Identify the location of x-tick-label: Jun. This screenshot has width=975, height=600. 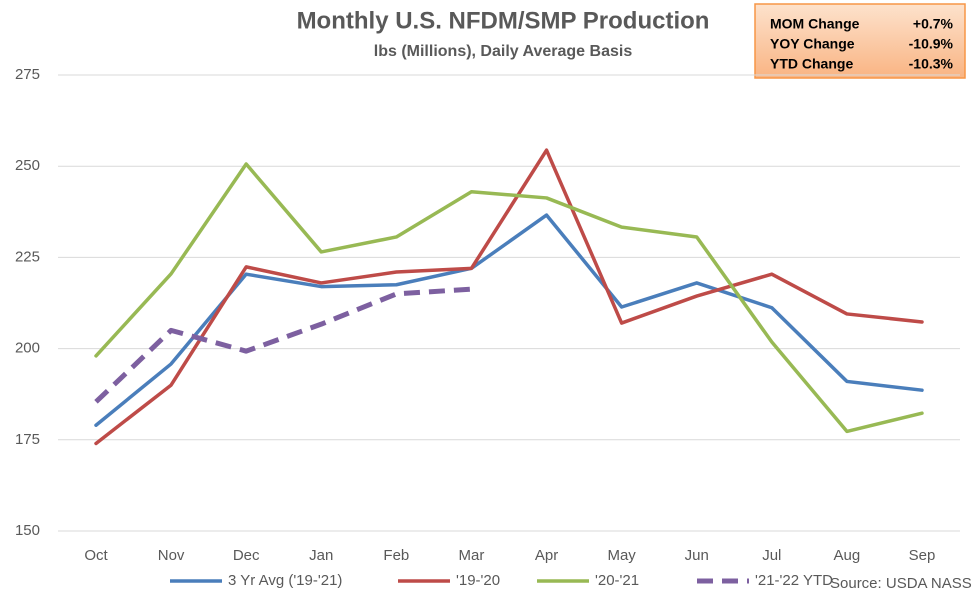
(697, 555).